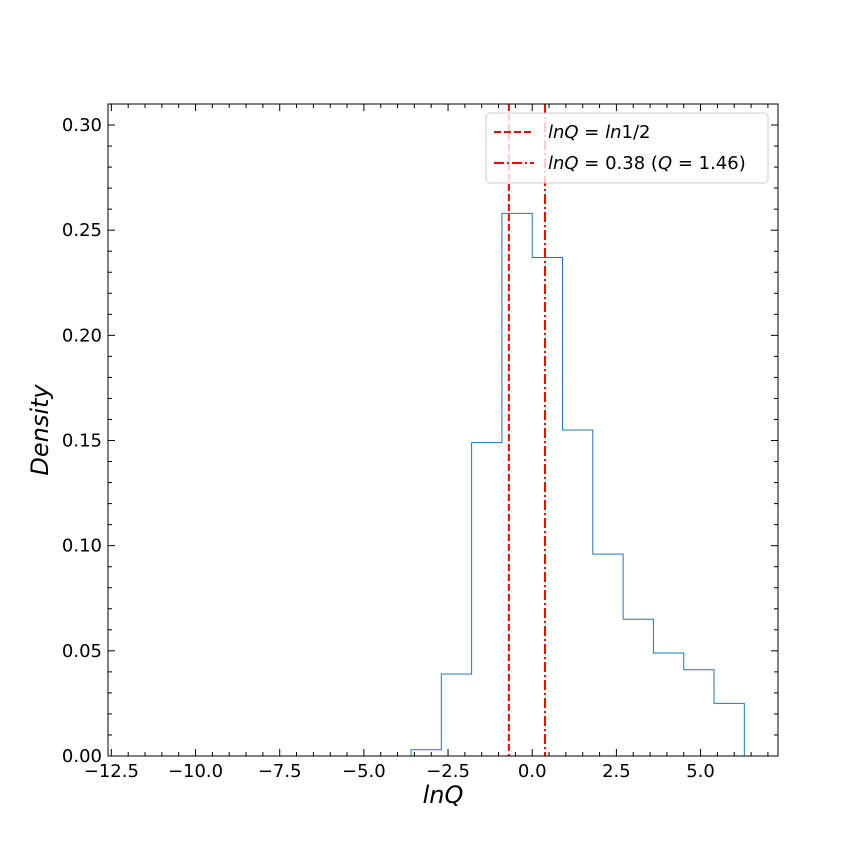  What do you see at coordinates (364, 771) in the screenshot?
I see `x-tick-label: −5.0` at bounding box center [364, 771].